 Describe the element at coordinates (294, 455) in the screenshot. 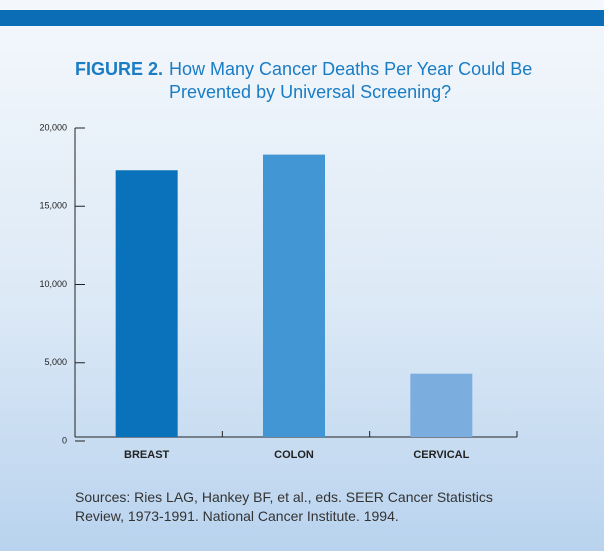

I see `x-tick-label: COLON` at that location.